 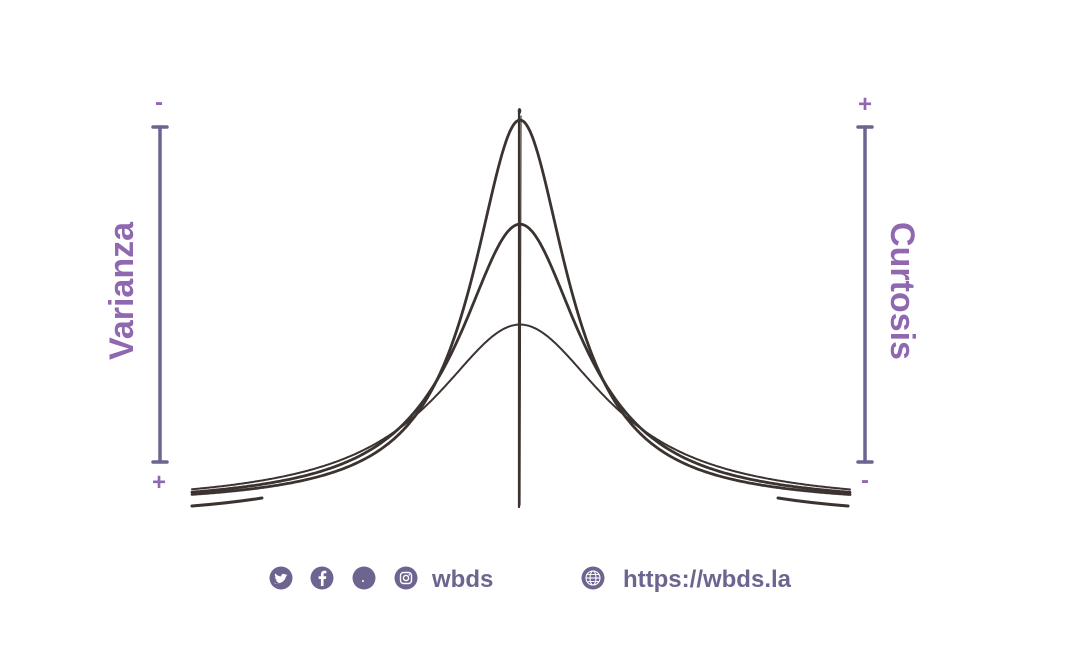 I want to click on right-scale-top-sign: +, so click(x=865, y=104).